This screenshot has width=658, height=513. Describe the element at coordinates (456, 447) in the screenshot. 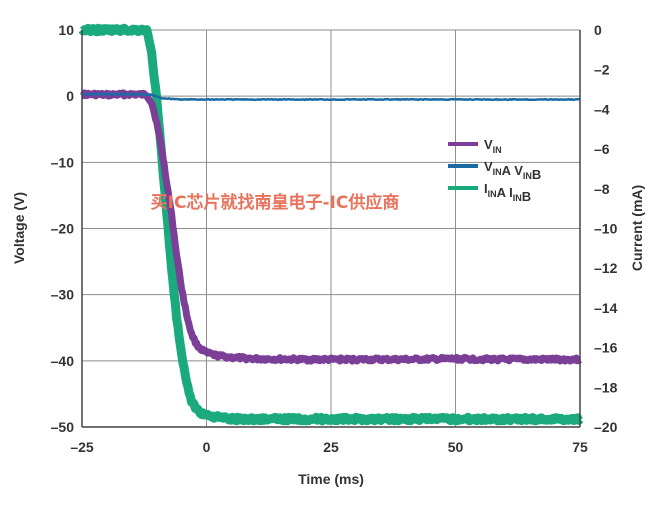

I see `x-tick-label: 50` at that location.